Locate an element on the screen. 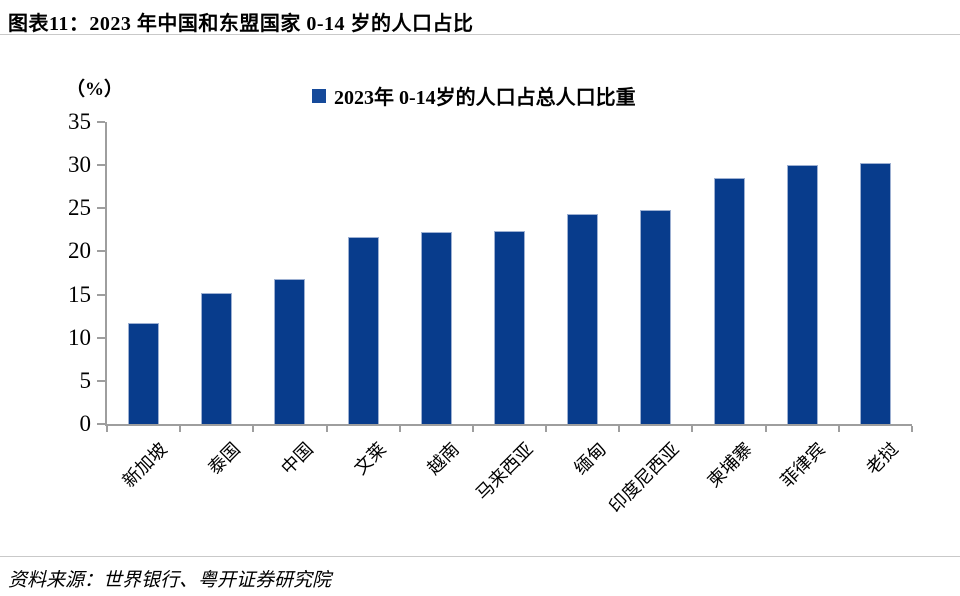  x-axis-label: 新加坡 is located at coordinates (144, 465).